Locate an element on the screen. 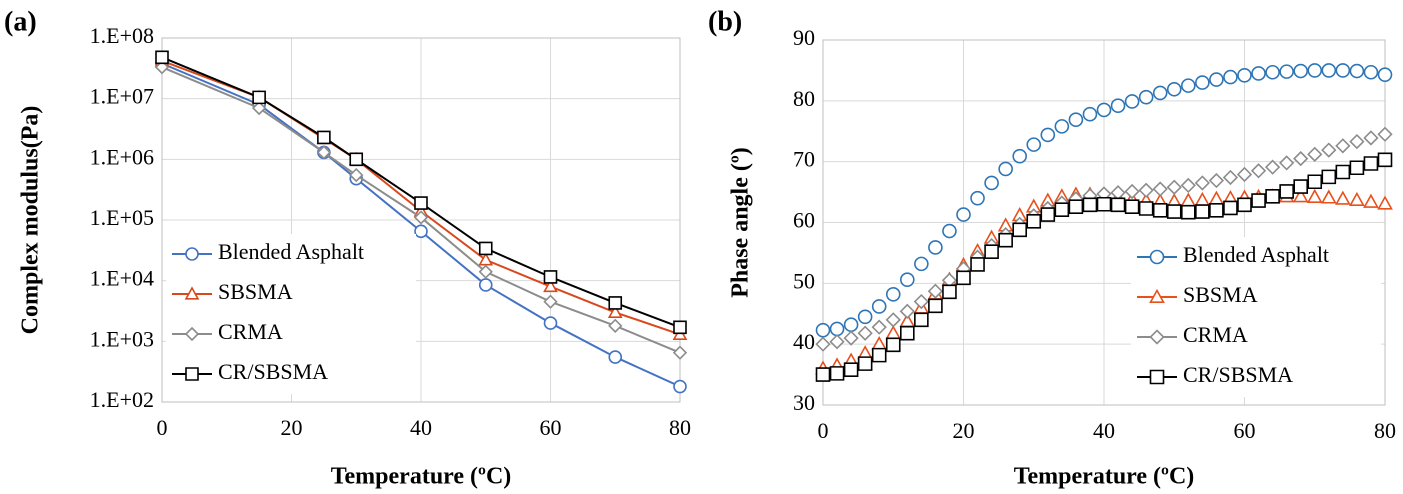  y-tick-label: 30 is located at coordinates (804, 402).